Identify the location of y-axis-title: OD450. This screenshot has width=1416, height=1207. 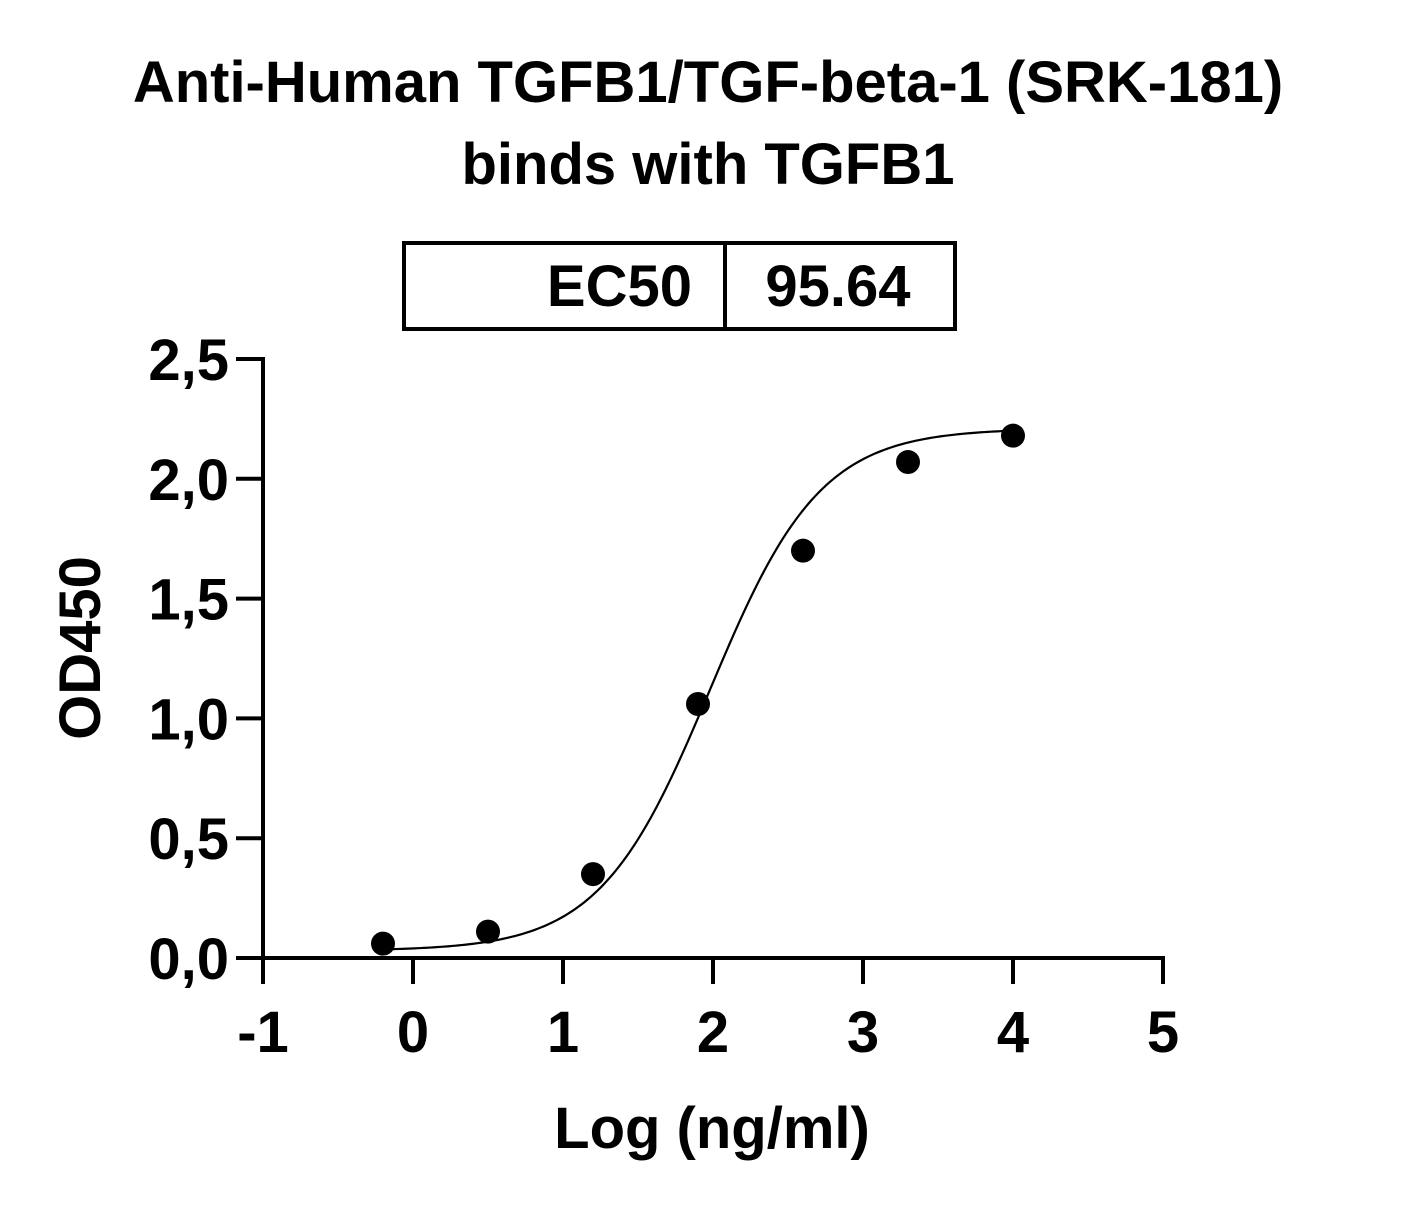
(80, 648).